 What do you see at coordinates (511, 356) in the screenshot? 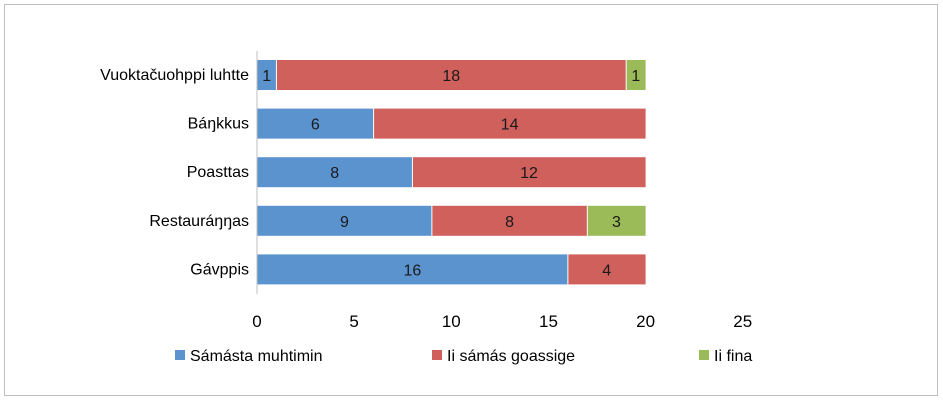
I see `legend-label: Ii sámás goassige` at bounding box center [511, 356].